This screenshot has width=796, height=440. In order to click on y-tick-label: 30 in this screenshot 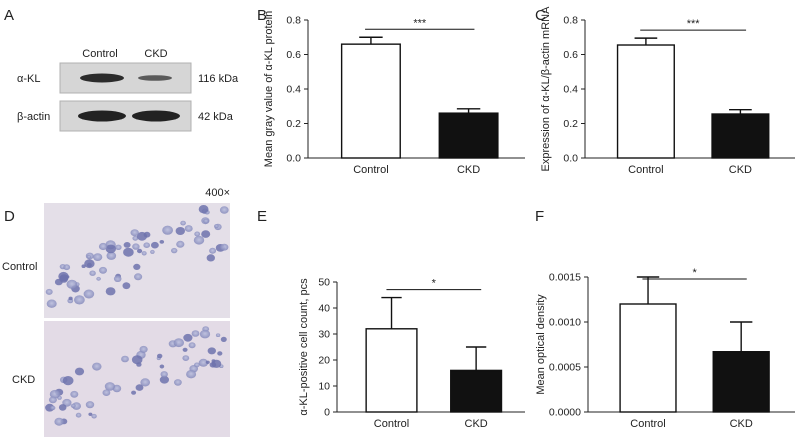, I will do `click(324, 335)`.